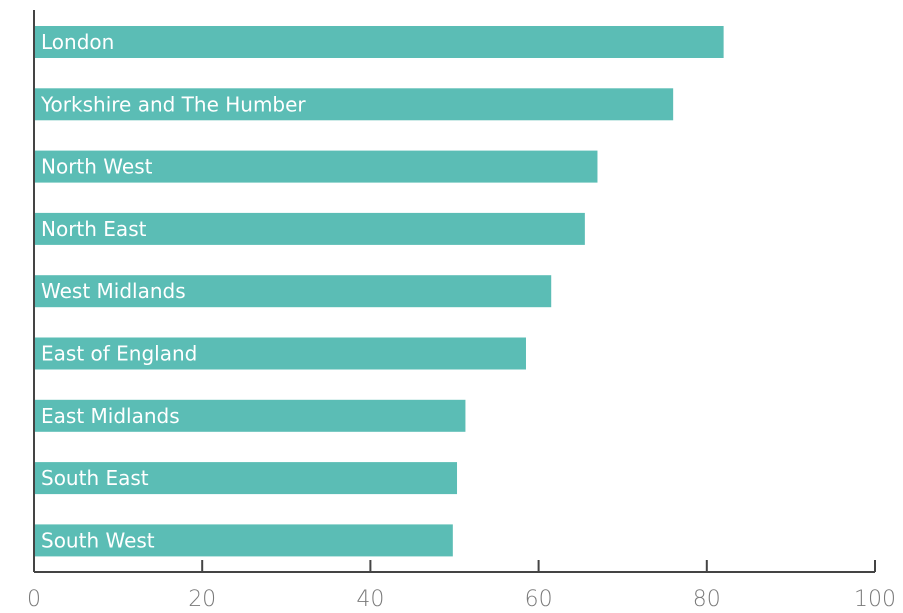 This screenshot has width=903, height=613. Describe the element at coordinates (243, 540) in the screenshot. I see `bar-south-west` at that location.